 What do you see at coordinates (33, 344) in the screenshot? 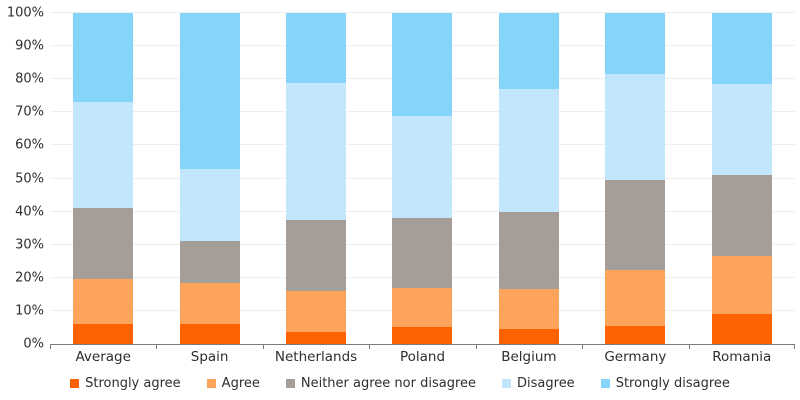
I see `y-axis-tick-label: 0%` at bounding box center [33, 344].